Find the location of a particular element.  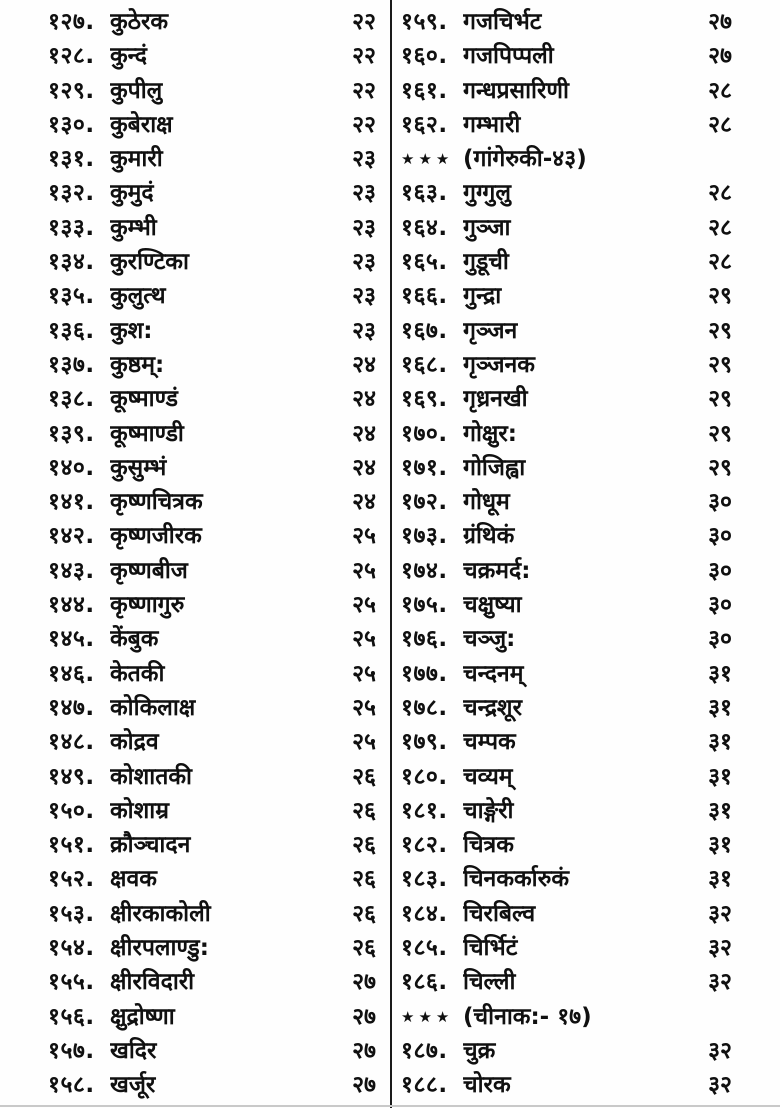

entry-number: १५८. is located at coordinates (71, 1085).